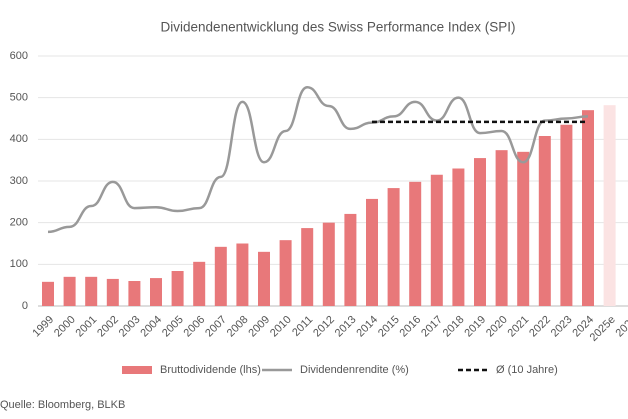 The width and height of the screenshot is (628, 419). Describe the element at coordinates (411, 327) in the screenshot. I see `x-tick-label: 2016` at that location.